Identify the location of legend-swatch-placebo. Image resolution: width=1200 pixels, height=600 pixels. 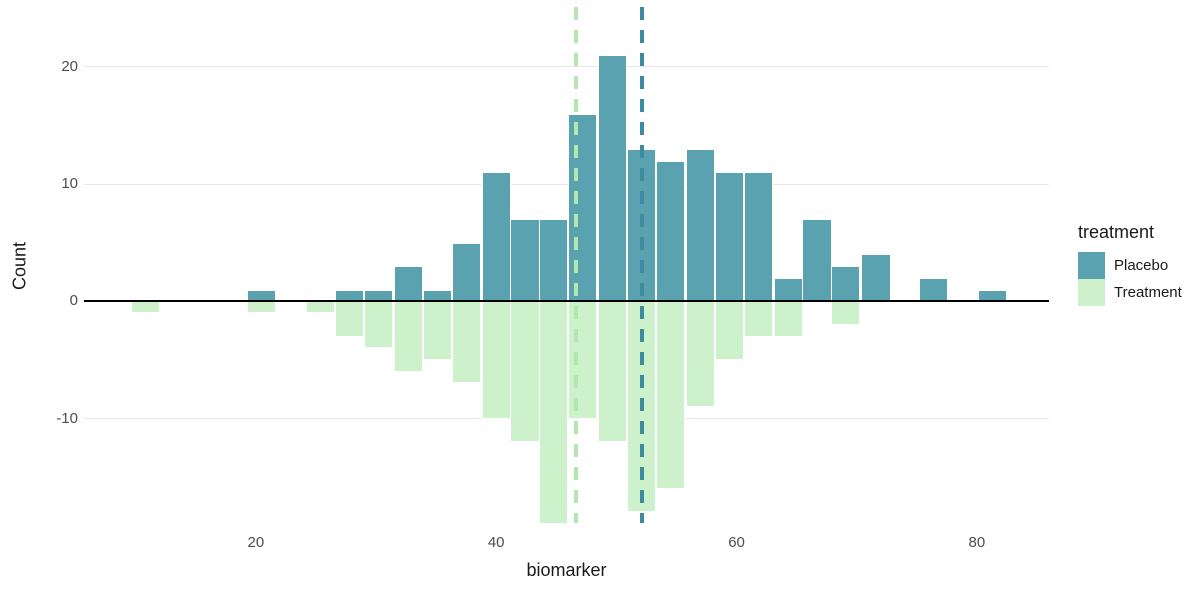
(1091, 265).